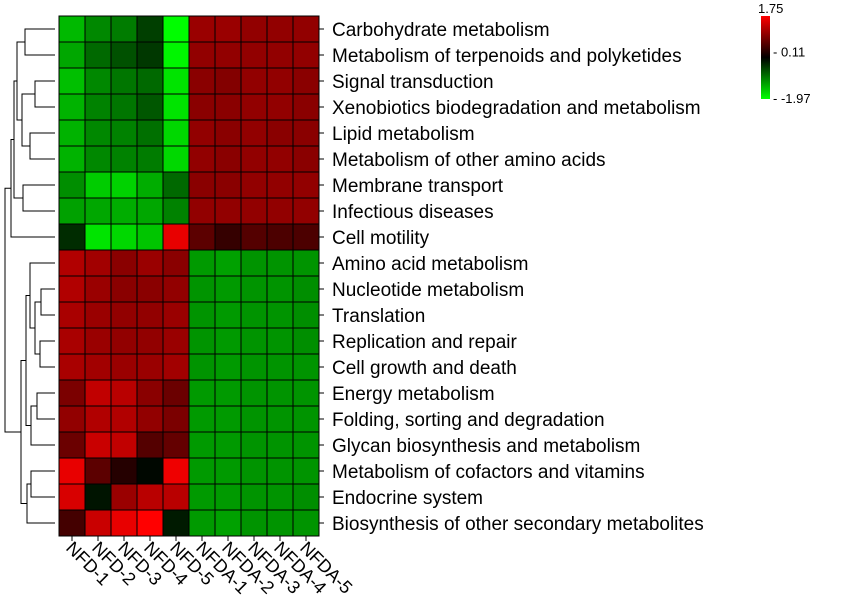 This screenshot has width=847, height=608. What do you see at coordinates (378, 316) in the screenshot?
I see `row-label: Translation` at bounding box center [378, 316].